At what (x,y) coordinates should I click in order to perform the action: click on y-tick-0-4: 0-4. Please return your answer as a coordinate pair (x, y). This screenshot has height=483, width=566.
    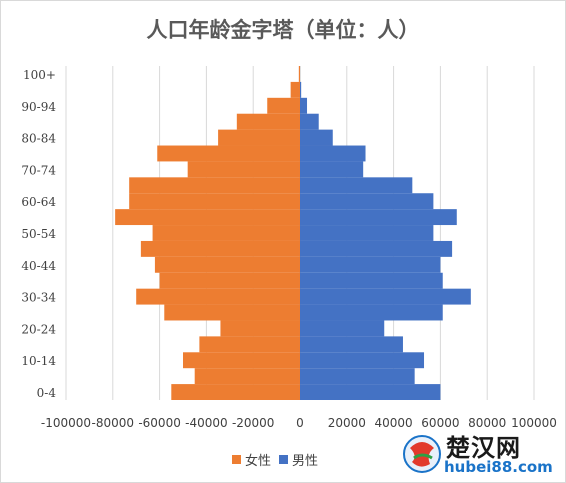
    Looking at the image, I should click on (47, 393).